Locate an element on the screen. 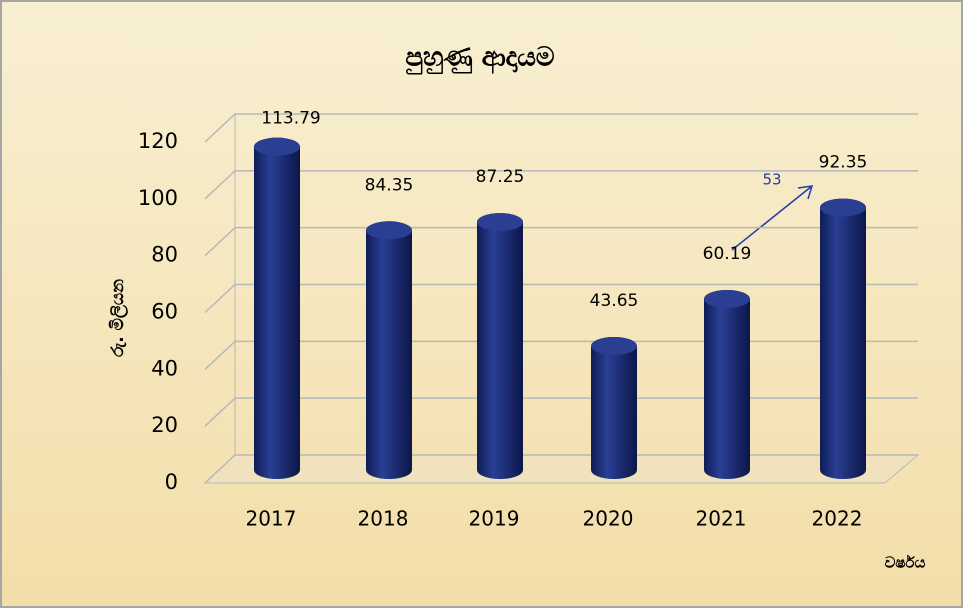 This screenshot has width=963, height=608. value-label: 92.35 is located at coordinates (843, 163).